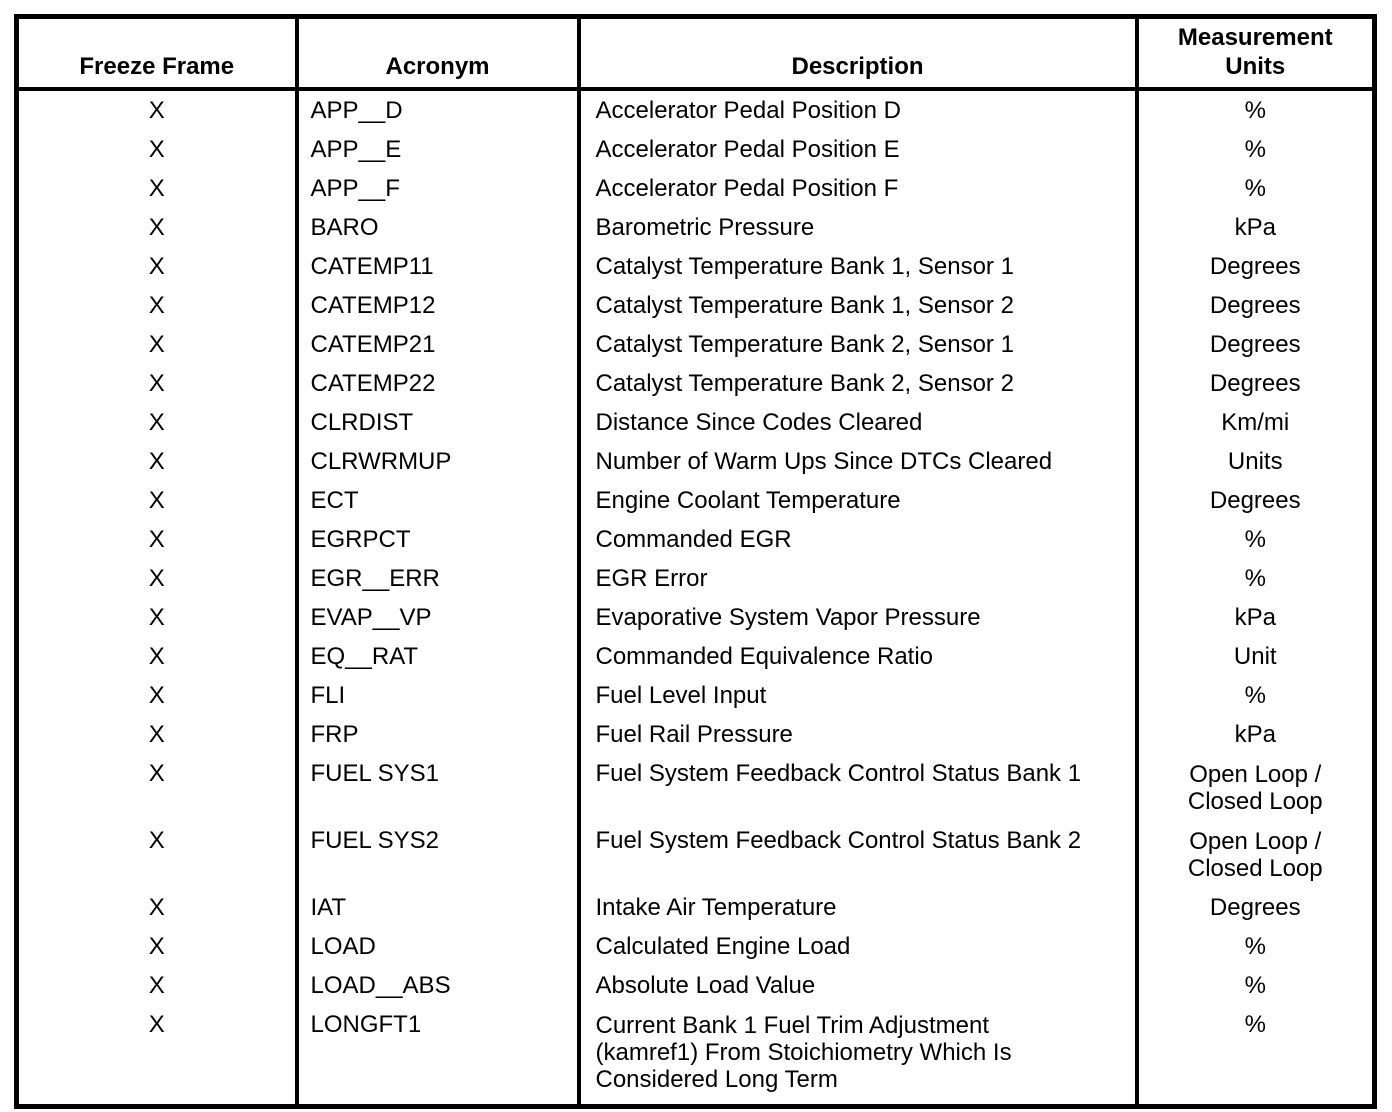  I want to click on table-row: X APP__D Accelerator Pedal Position D %, so click(696, 109).